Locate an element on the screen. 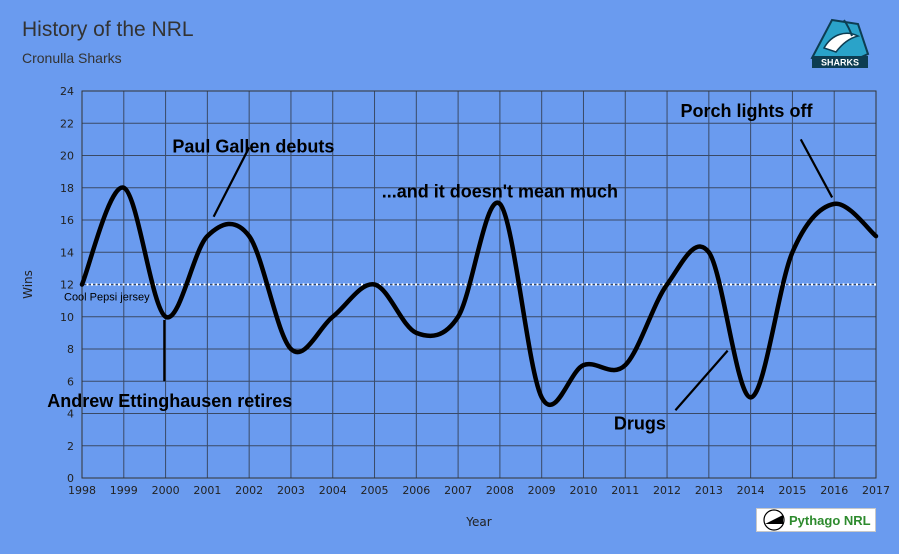 The height and width of the screenshot is (554, 899). x-tick-label: 2008 is located at coordinates (500, 490).